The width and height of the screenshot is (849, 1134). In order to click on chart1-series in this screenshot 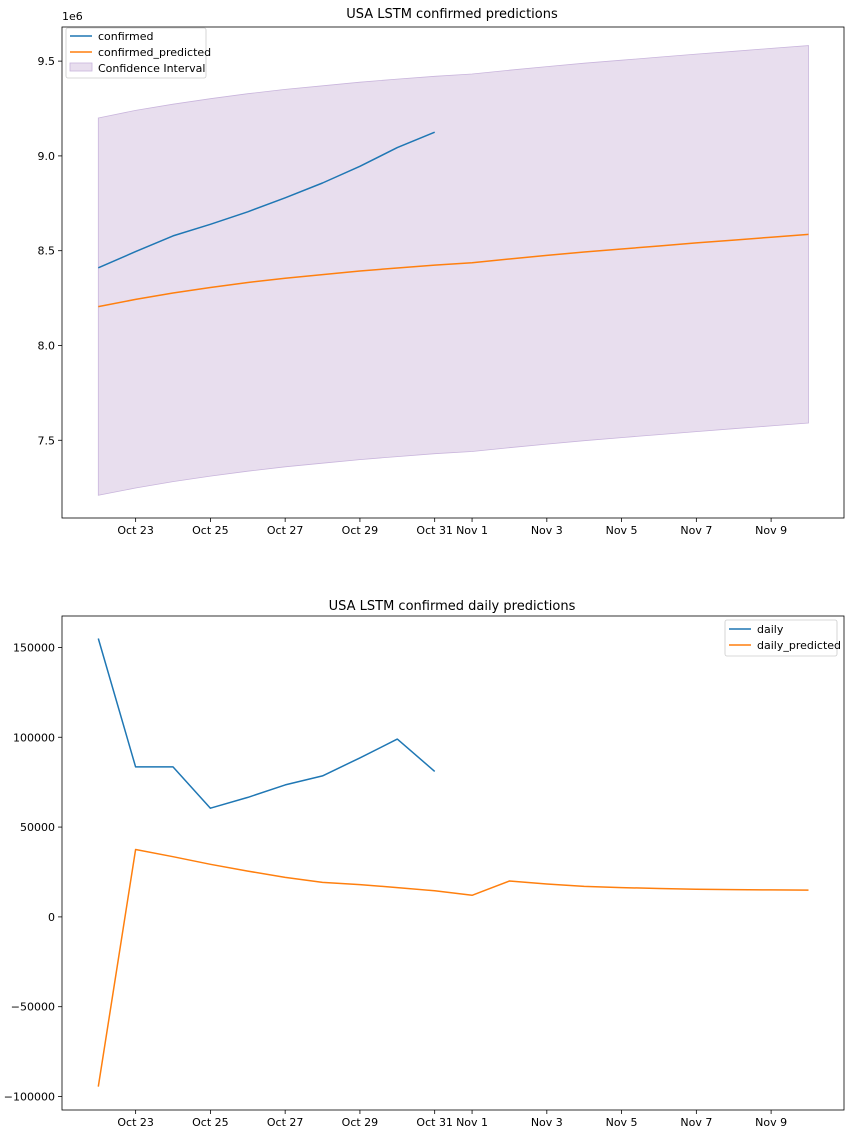, I will do `click(453, 219)`.